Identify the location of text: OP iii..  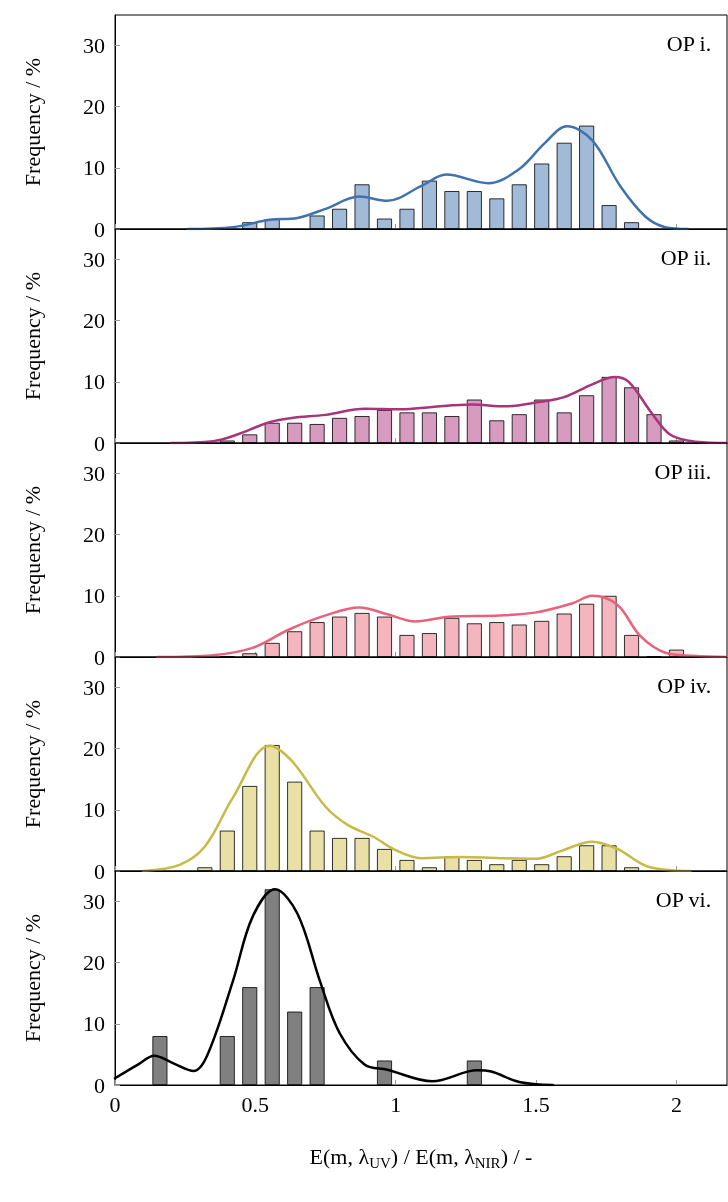
(683, 471).